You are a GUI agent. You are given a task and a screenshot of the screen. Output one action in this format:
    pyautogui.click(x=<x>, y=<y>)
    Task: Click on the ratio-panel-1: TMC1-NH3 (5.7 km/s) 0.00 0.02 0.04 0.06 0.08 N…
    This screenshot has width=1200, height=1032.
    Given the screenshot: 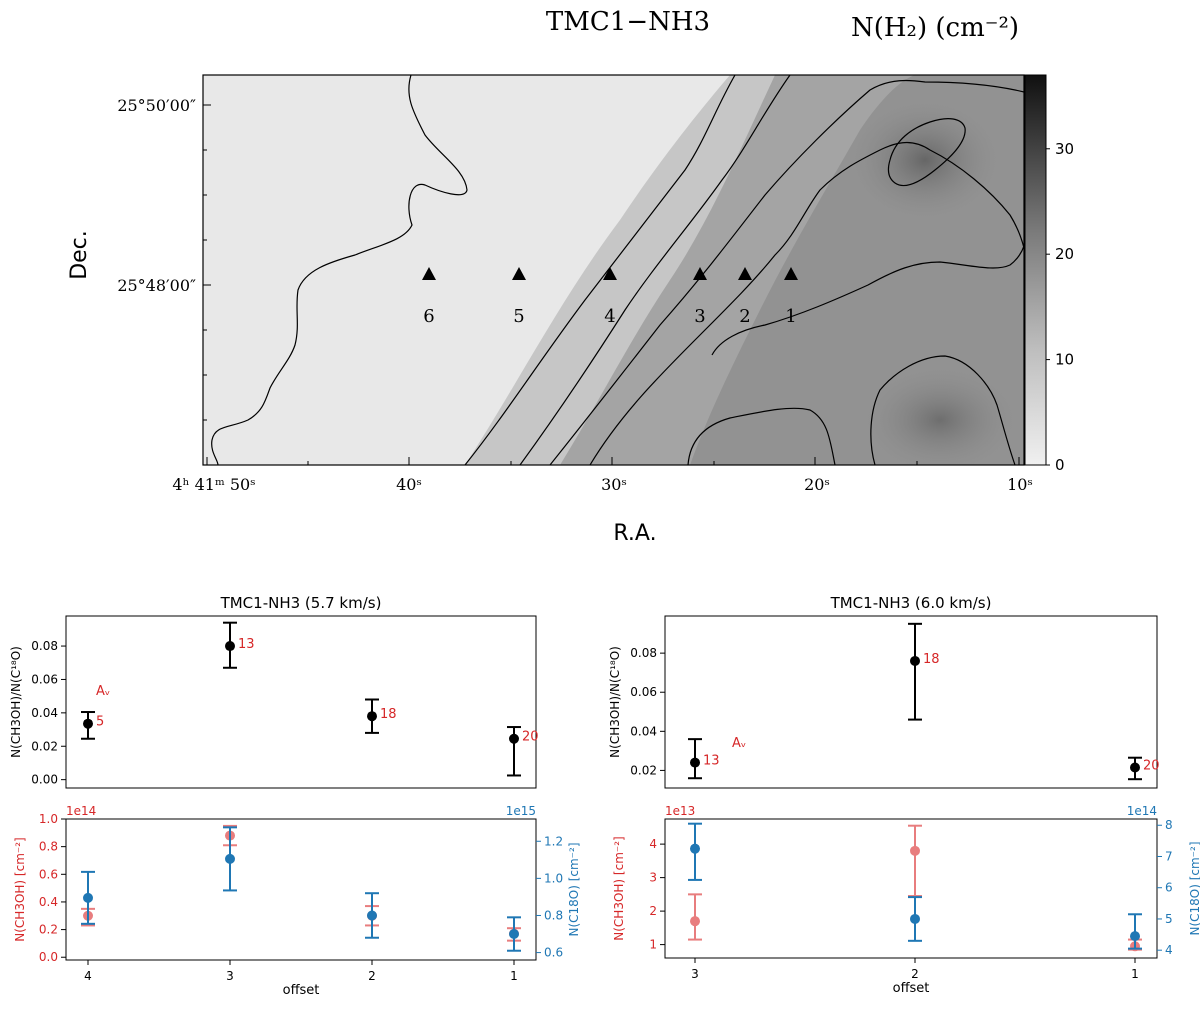 What is the action you would take?
    pyautogui.click(x=274, y=691)
    